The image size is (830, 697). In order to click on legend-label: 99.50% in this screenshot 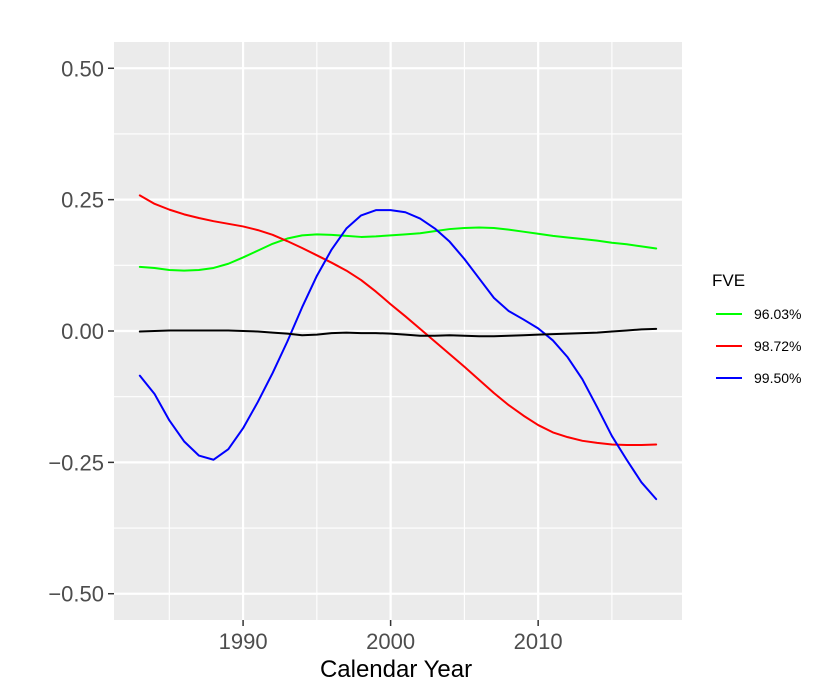, I will do `click(777, 378)`.